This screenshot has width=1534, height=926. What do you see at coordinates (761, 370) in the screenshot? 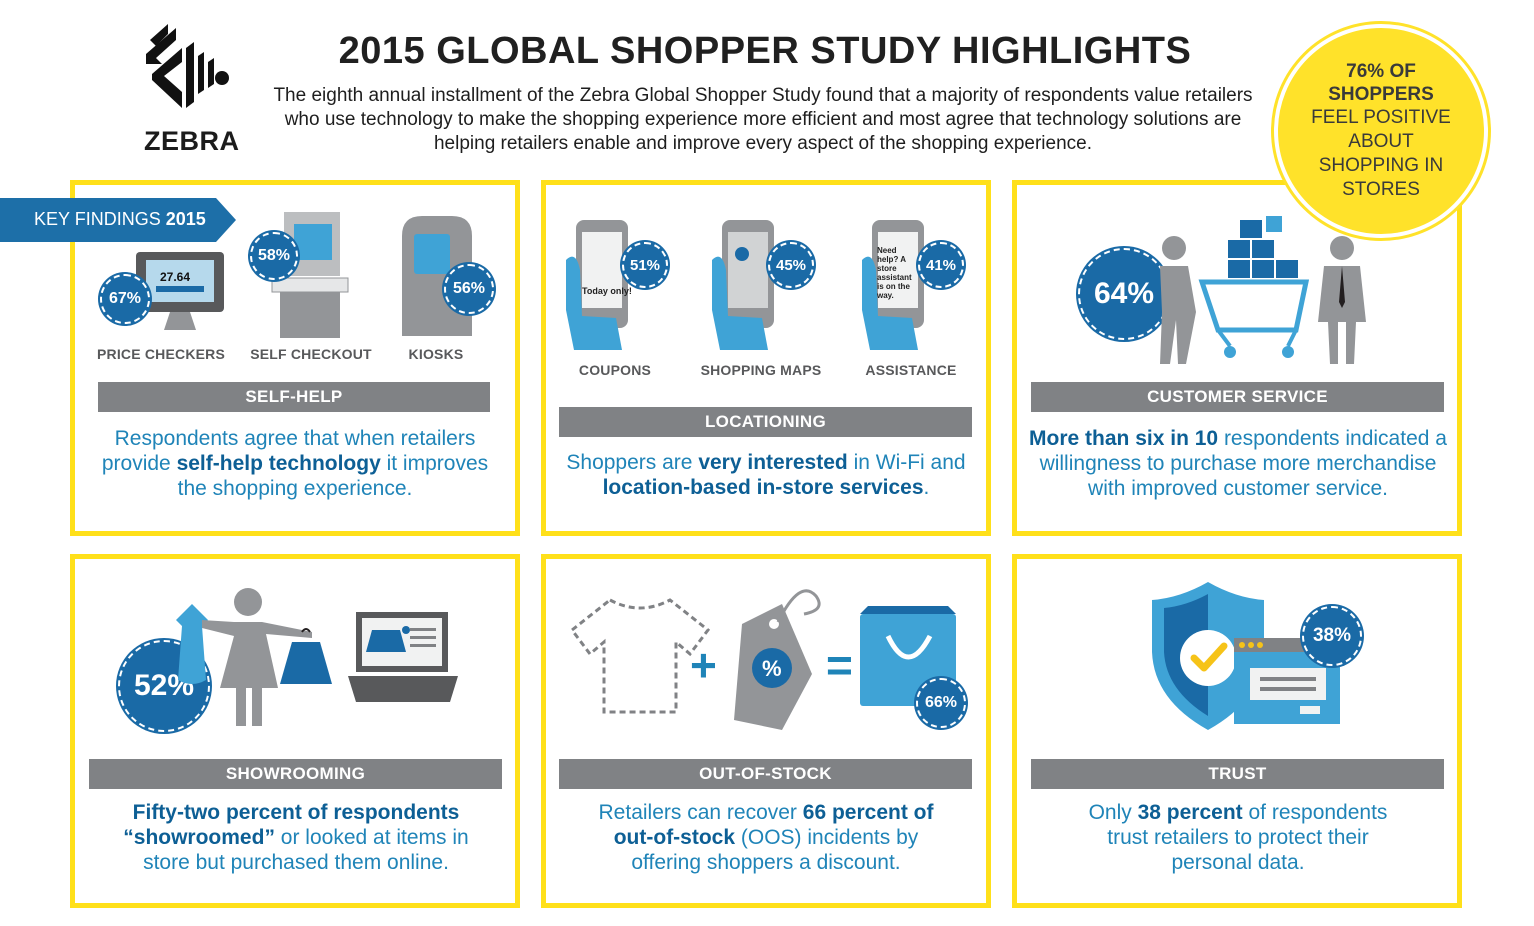
I see `shopping-maps-caption: SHOPPING MAPS` at bounding box center [761, 370].